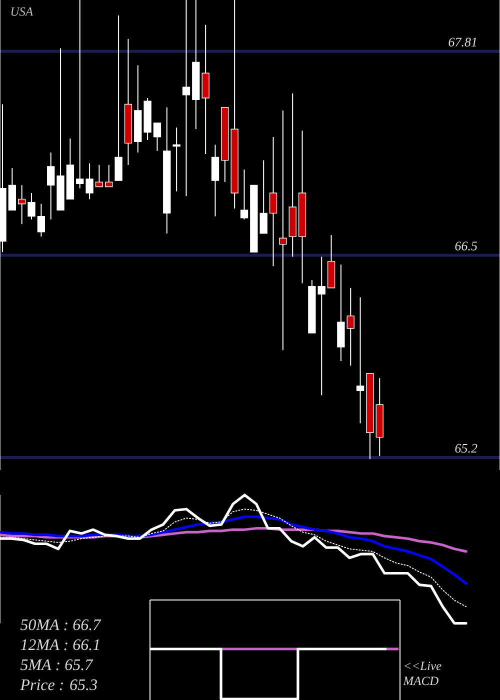 The width and height of the screenshot is (500, 700). Describe the element at coordinates (466, 448) in the screenshot. I see `y-tick-label: 65.2` at that location.